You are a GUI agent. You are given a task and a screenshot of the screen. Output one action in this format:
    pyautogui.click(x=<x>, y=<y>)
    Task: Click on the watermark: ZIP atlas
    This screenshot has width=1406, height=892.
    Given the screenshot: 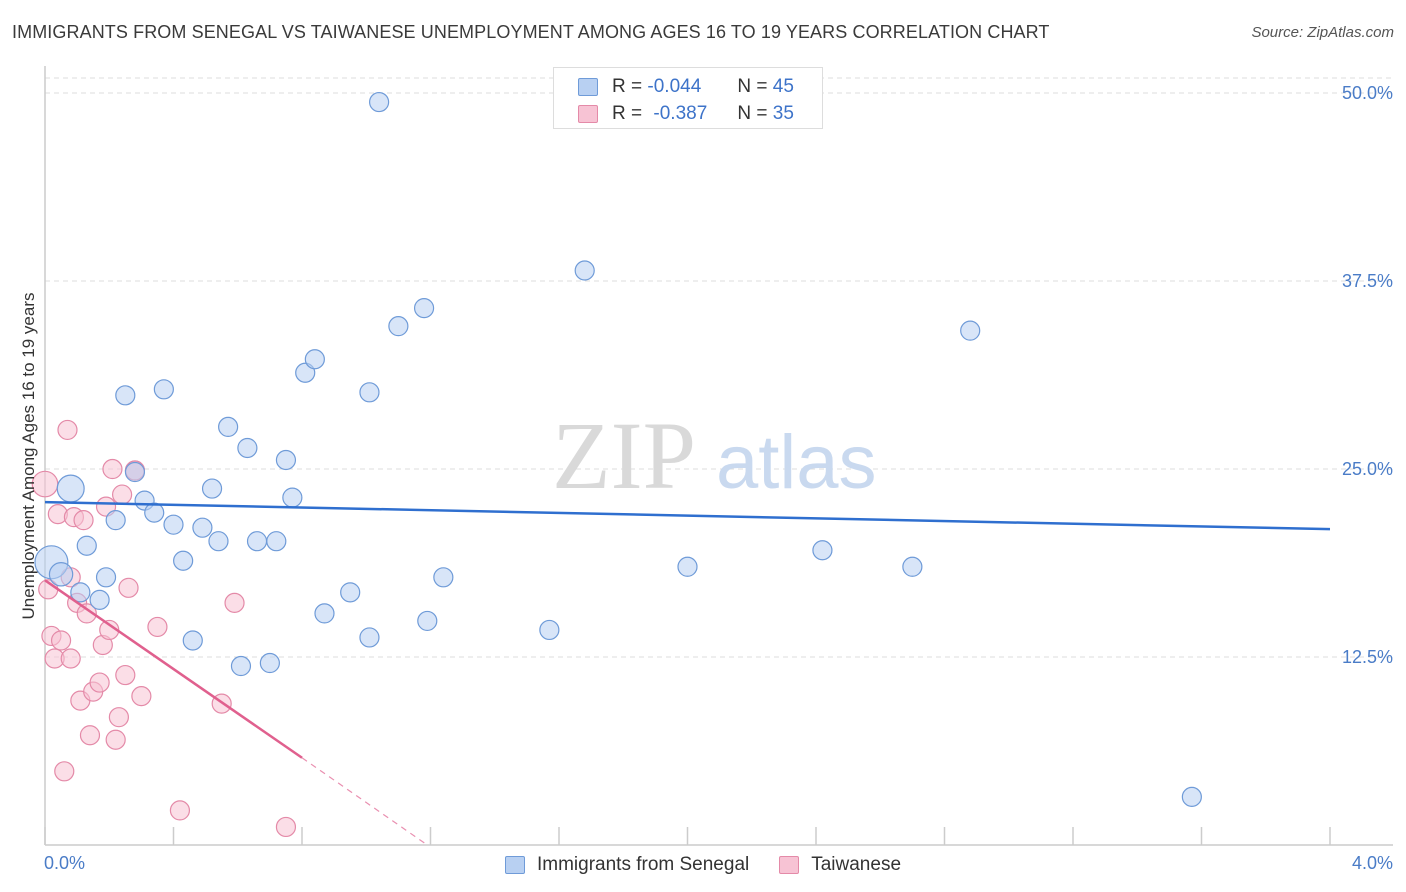 What is the action you would take?
    pyautogui.click(x=714, y=455)
    